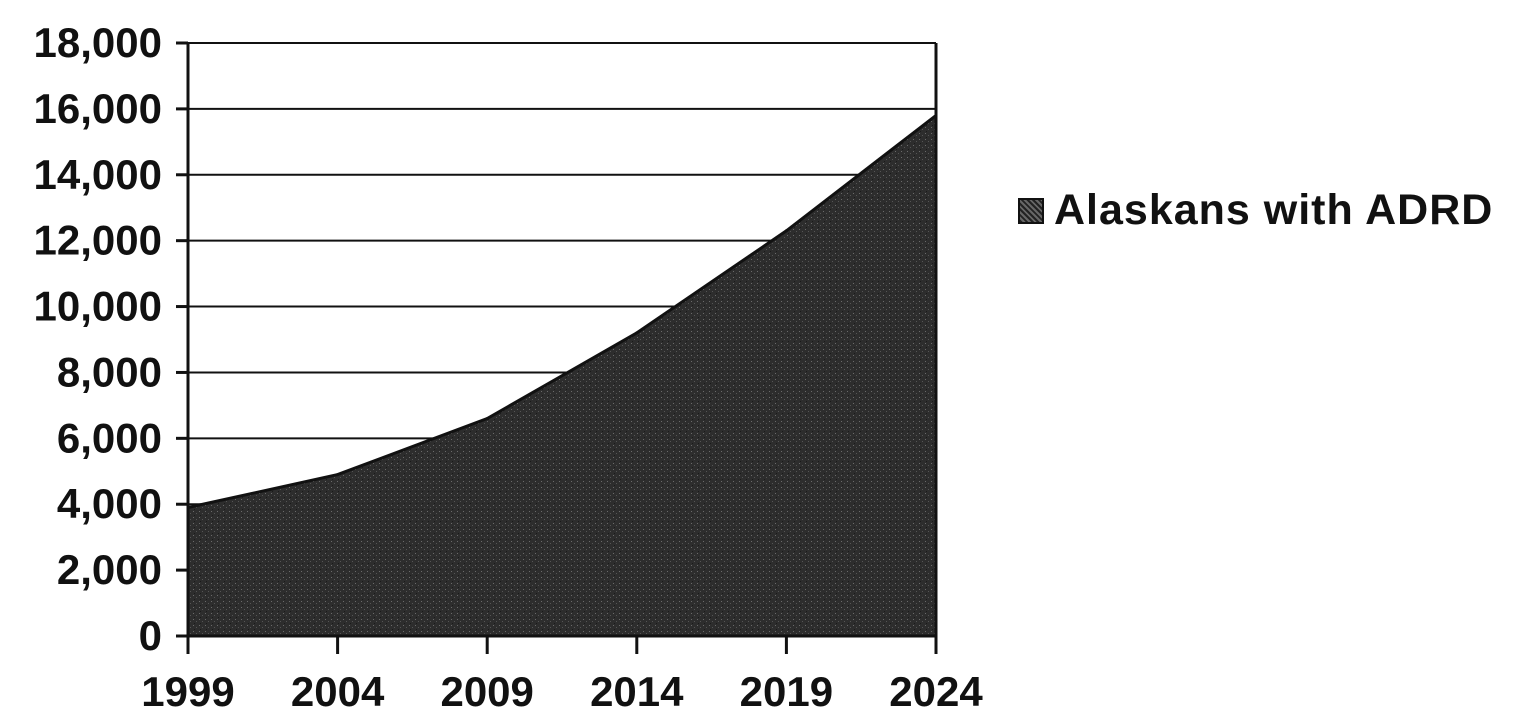  I want to click on legend: Alaskans with ADRD, so click(1255, 210).